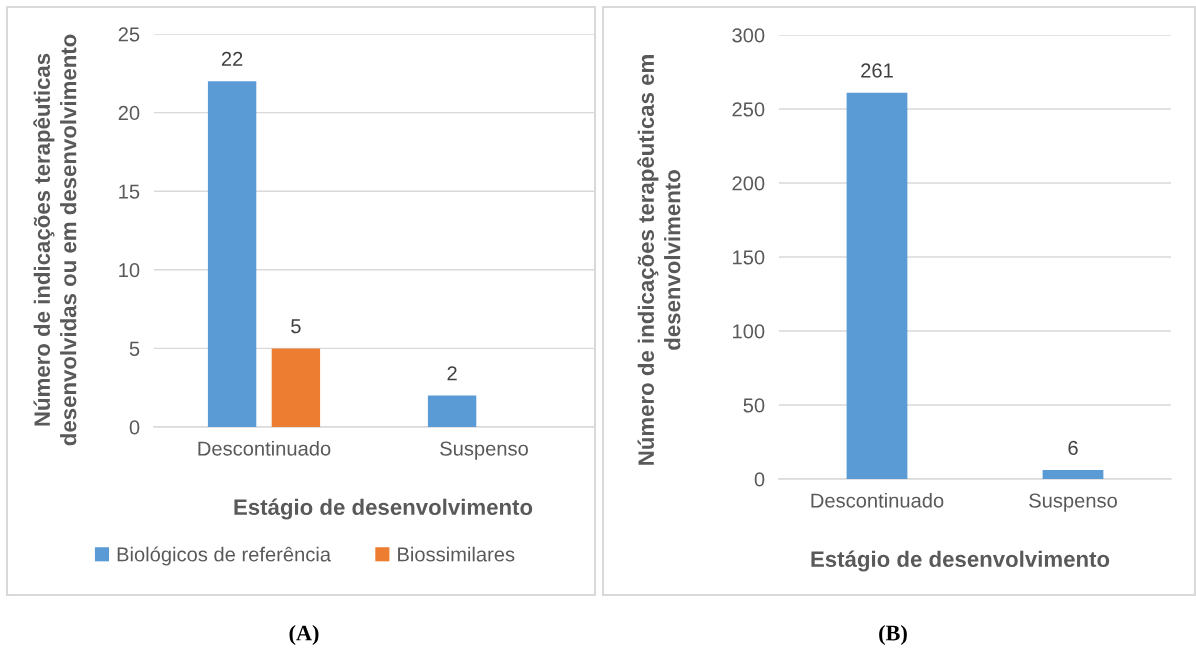  I want to click on y-tick-label: 20, so click(129, 113).